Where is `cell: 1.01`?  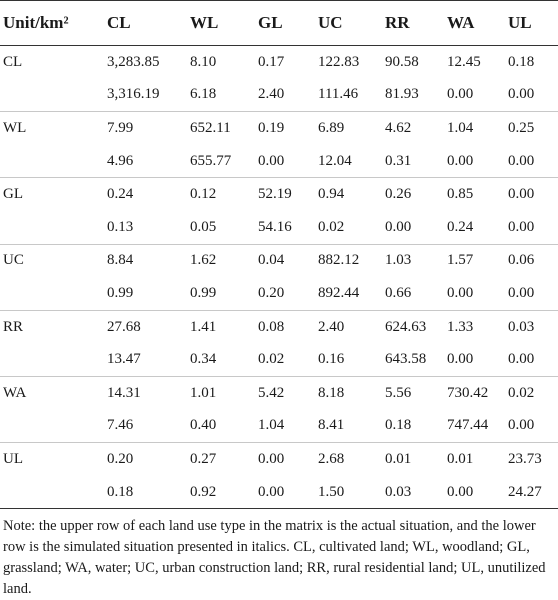
cell: 1.01 is located at coordinates (203, 392).